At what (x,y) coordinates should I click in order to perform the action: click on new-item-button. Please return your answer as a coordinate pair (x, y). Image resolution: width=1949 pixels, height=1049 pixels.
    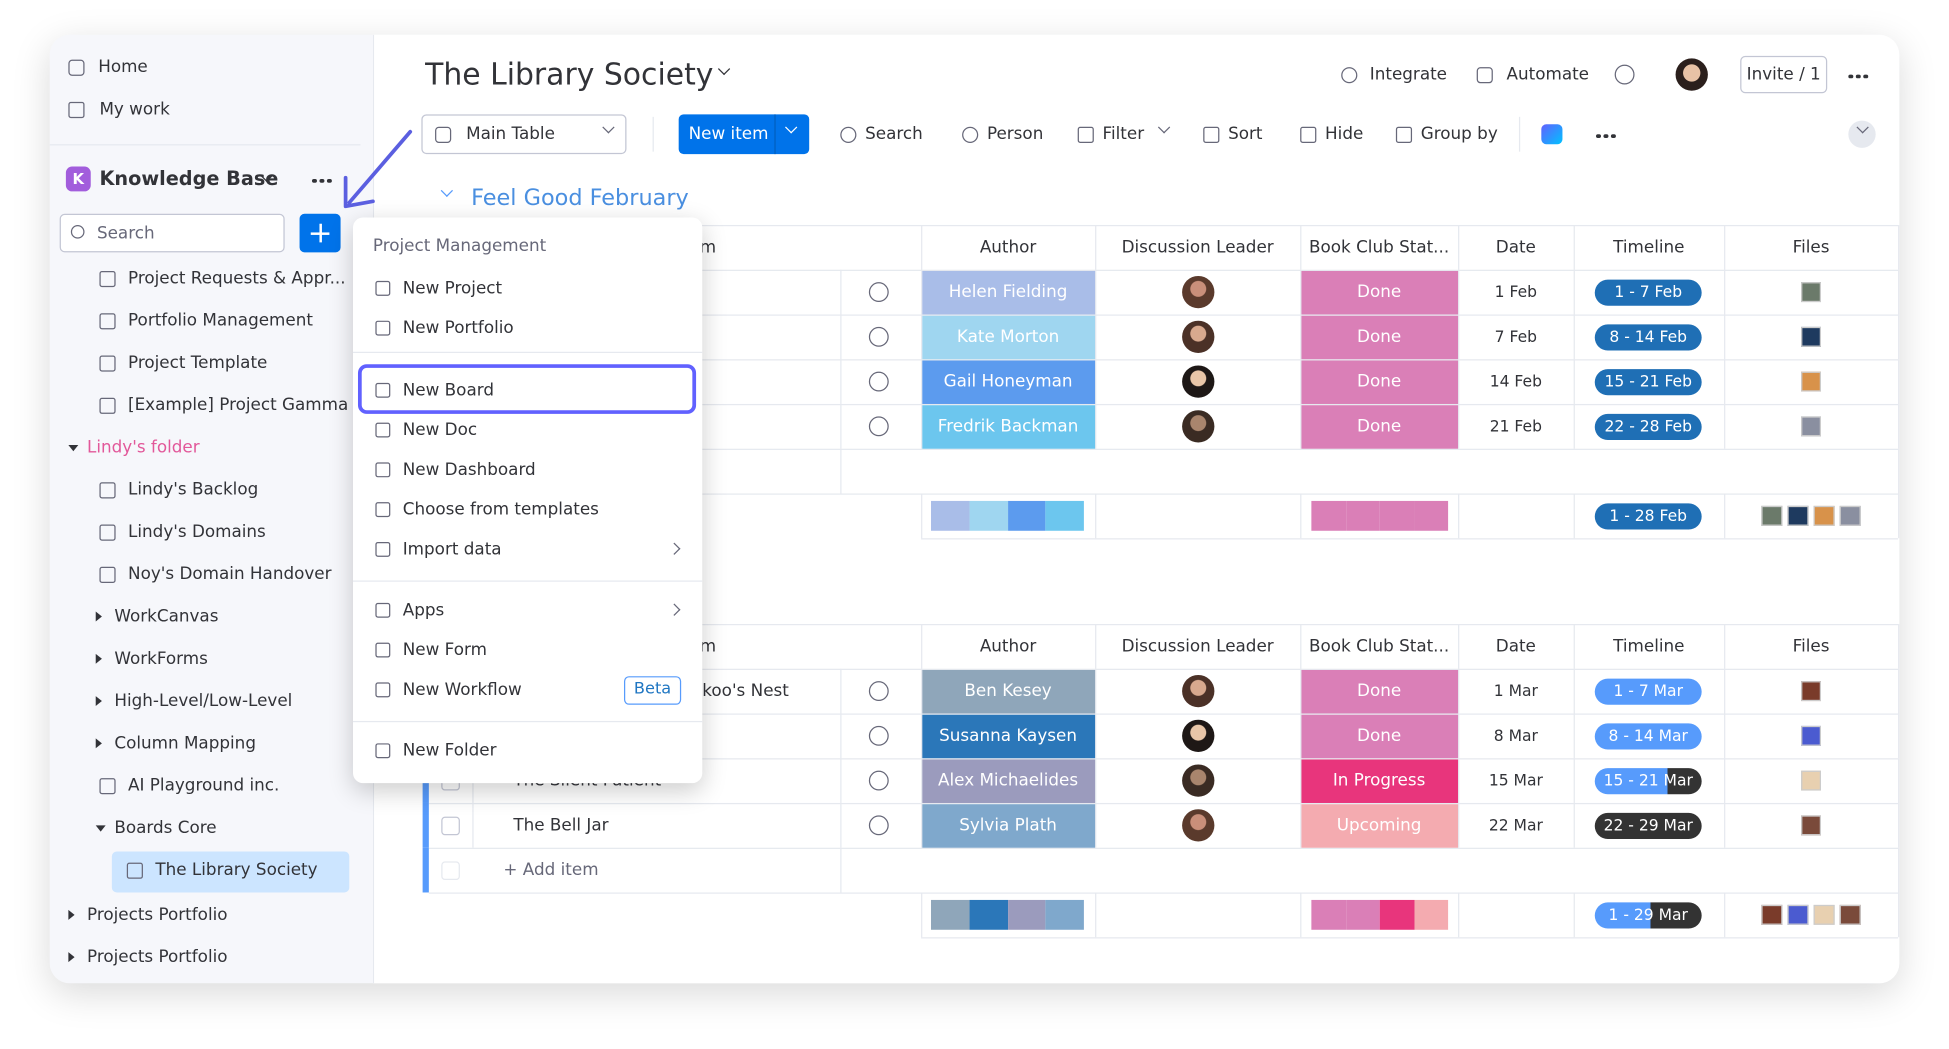
    Looking at the image, I should click on (744, 134).